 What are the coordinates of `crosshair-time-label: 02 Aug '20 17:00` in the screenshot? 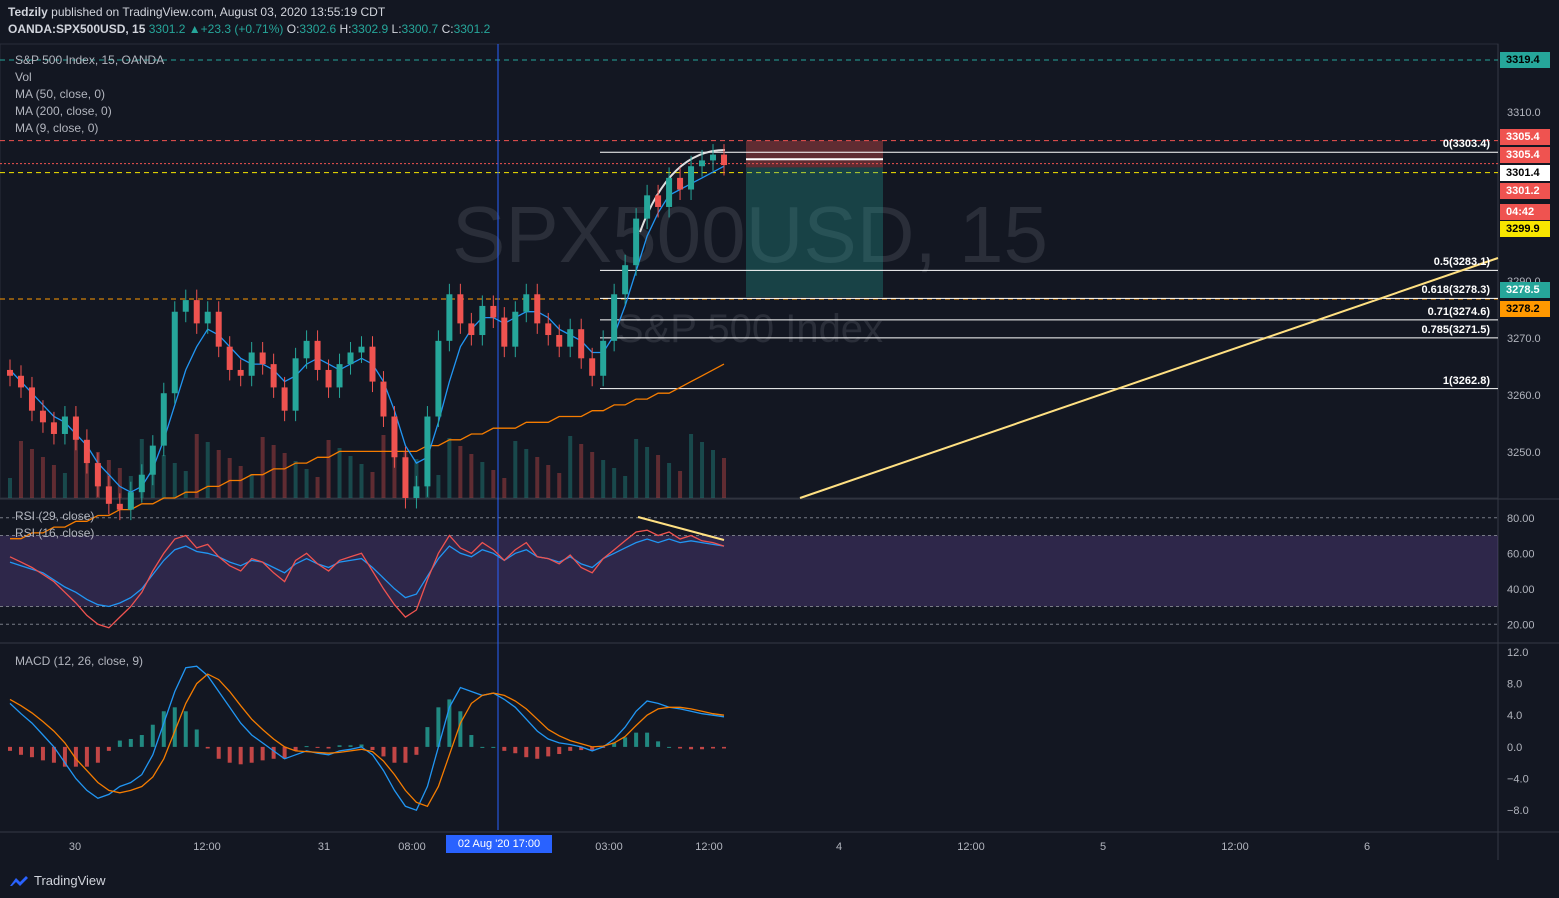 It's located at (499, 844).